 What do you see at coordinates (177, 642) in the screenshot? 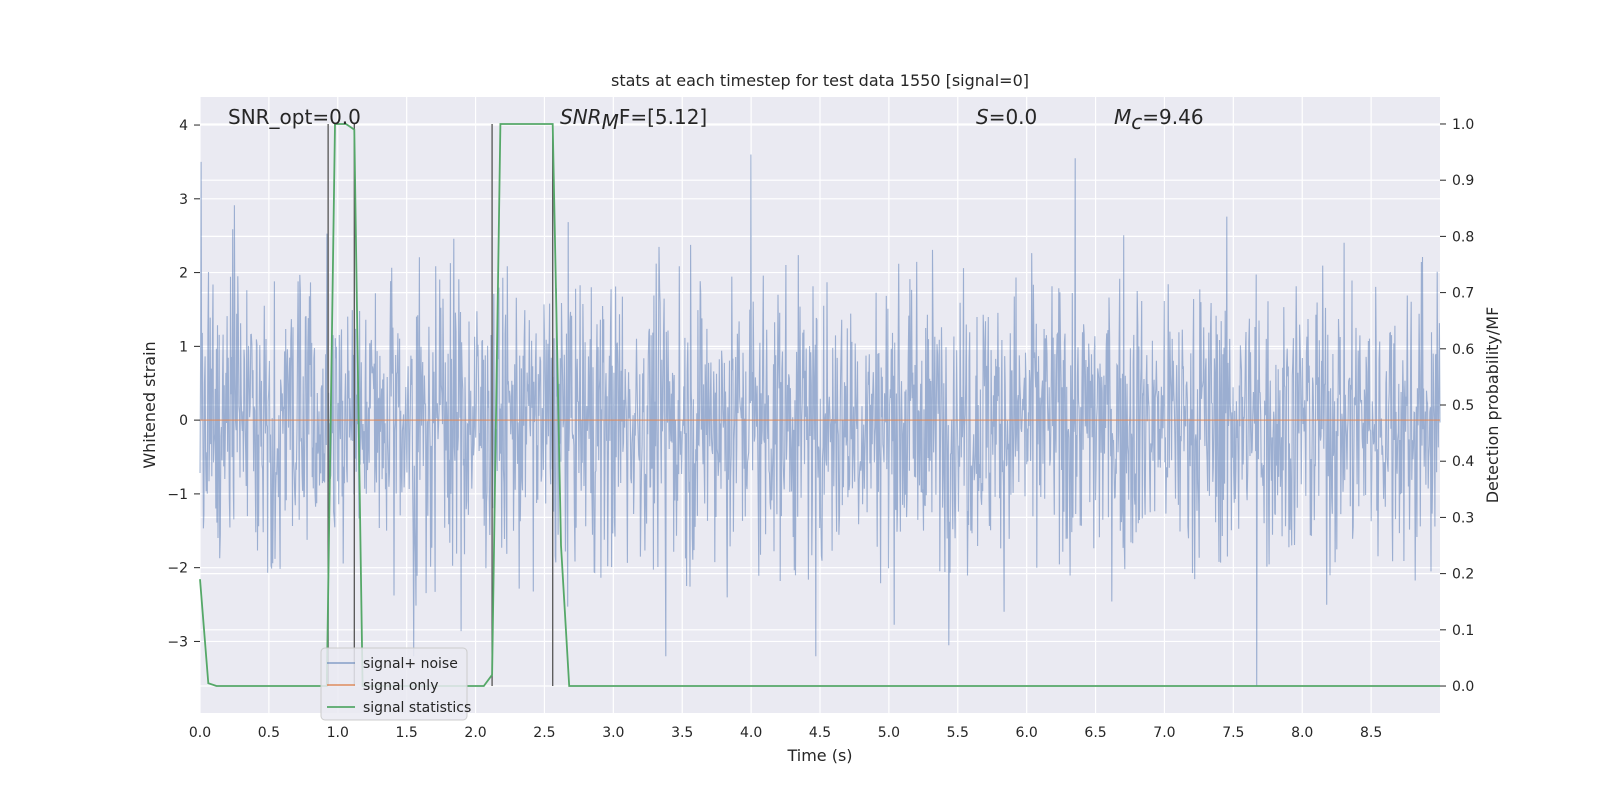
I see `y-tick-label-left: −3` at bounding box center [177, 642].